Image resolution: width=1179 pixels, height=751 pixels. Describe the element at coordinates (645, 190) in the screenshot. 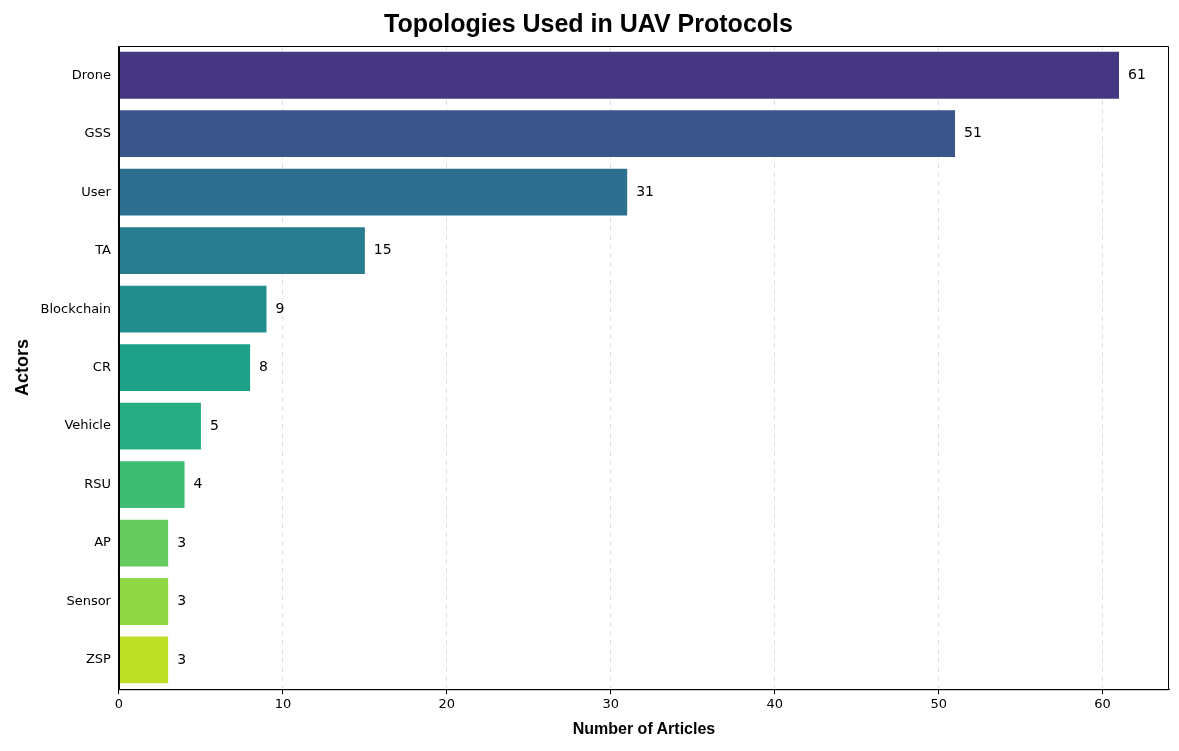

I see `data-label: 31` at that location.